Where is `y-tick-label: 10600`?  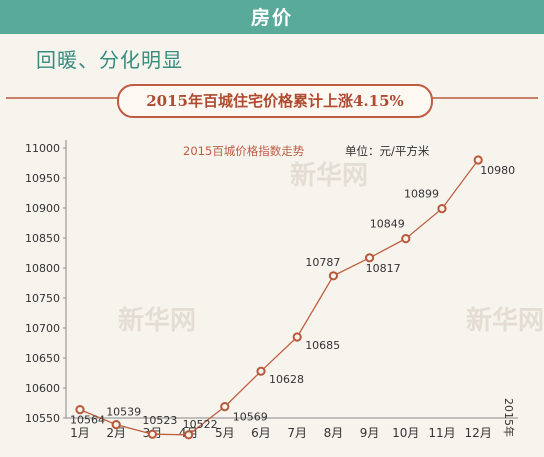 y-tick-label: 10600 is located at coordinates (42, 388).